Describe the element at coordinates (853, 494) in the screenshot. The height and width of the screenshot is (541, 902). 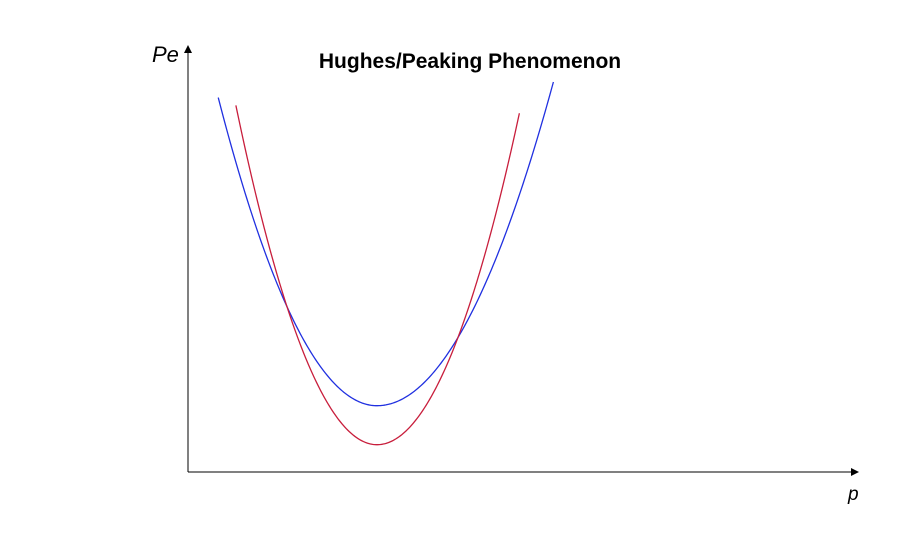
I see `x-axis-label: p` at that location.